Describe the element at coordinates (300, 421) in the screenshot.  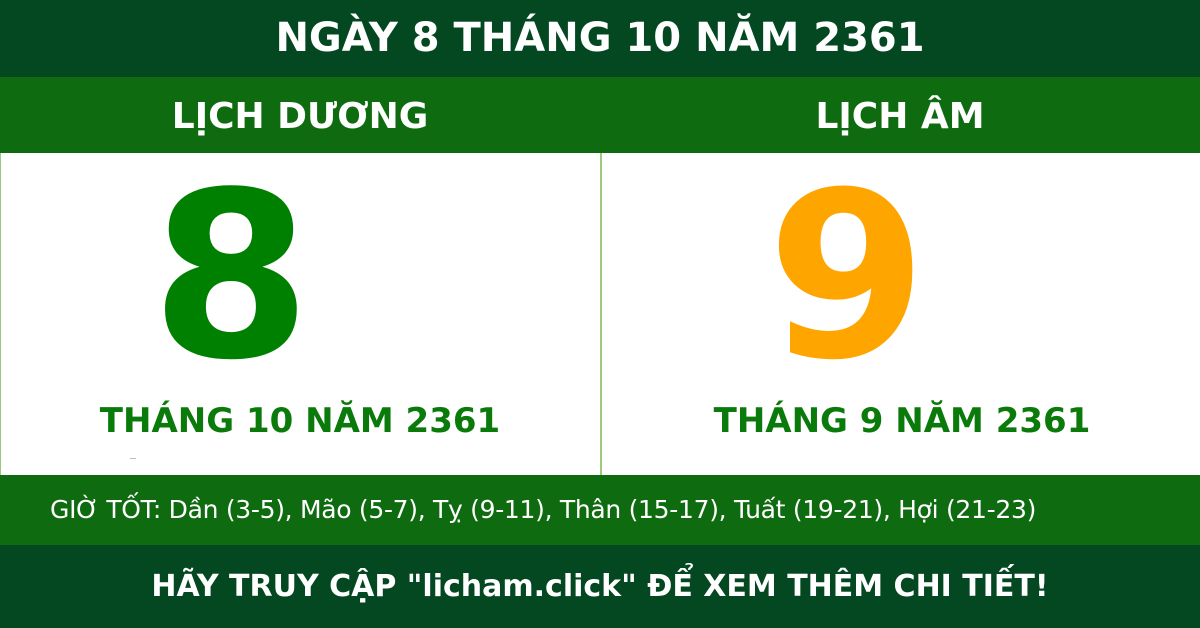
I see `solar-month-year: THÁNG 10 NĂM 2361` at that location.